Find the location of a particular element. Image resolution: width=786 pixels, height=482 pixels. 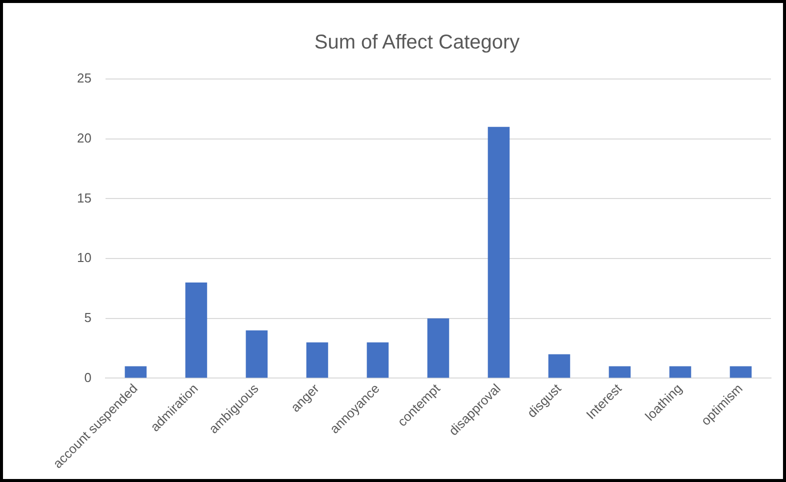

y-tick-label: 5 is located at coordinates (88, 317).